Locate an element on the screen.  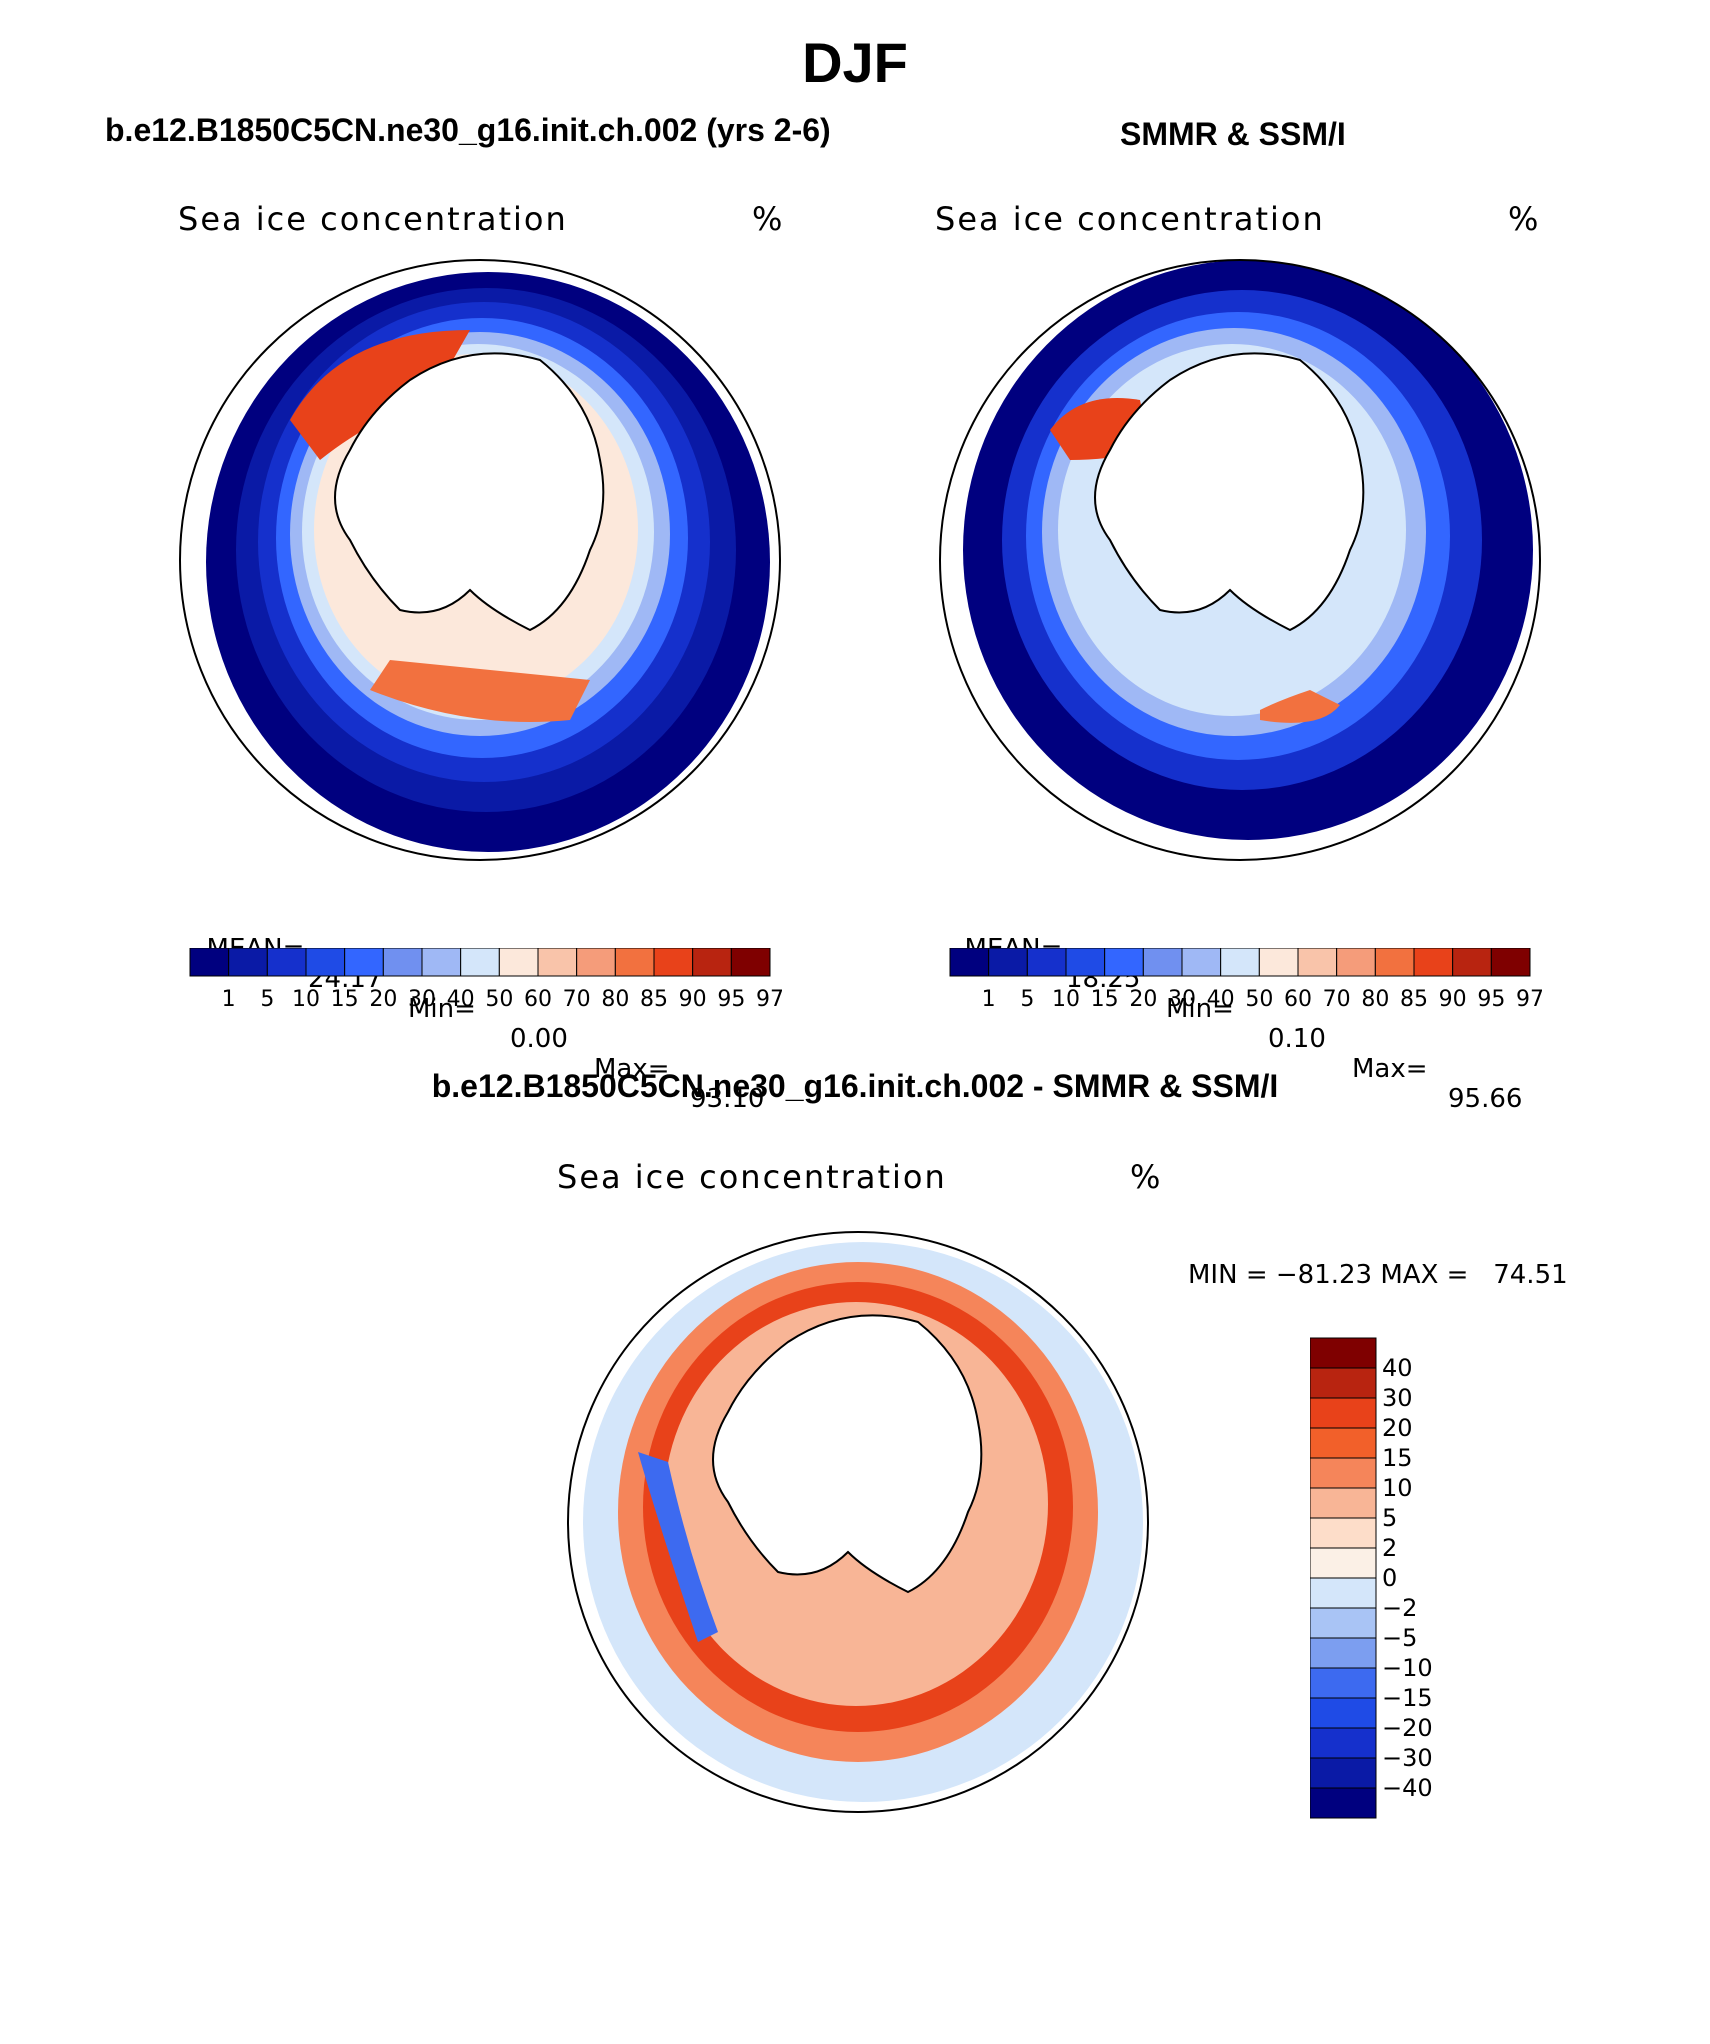
diff-colorbar-tick-label: 0 is located at coordinates (1389, 1578).